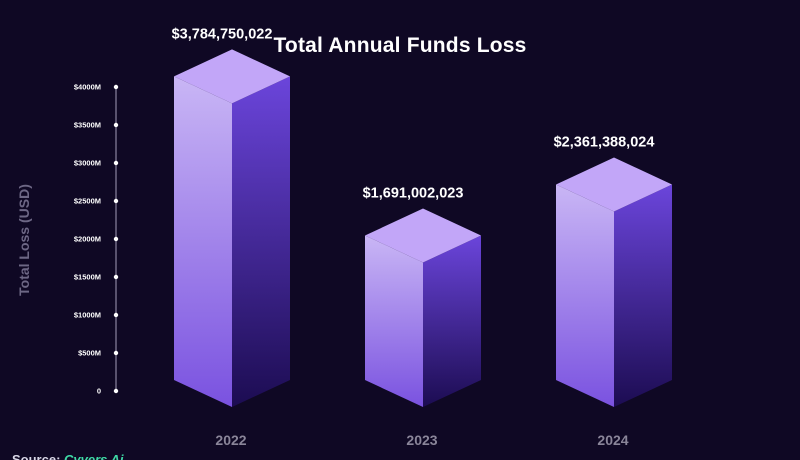 Image resolution: width=800 pixels, height=460 pixels. Describe the element at coordinates (99, 391) in the screenshot. I see `y-tick-label: 0` at that location.